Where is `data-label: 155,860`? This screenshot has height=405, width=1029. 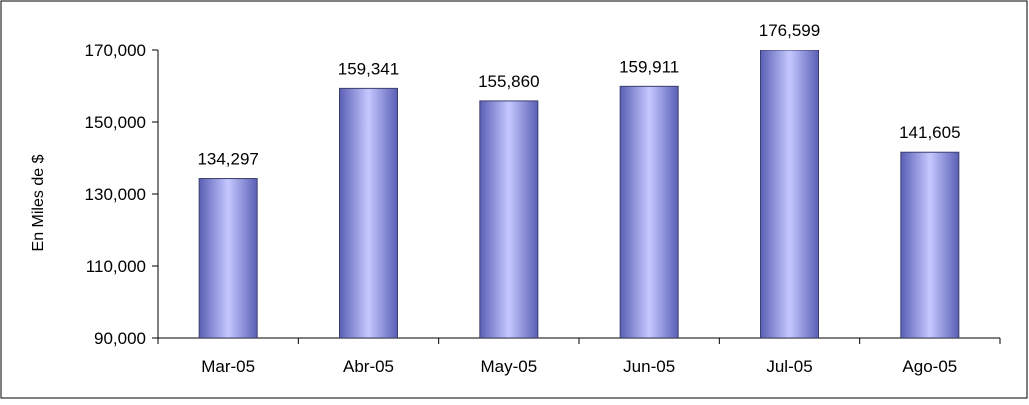 data-label: 155,860 is located at coordinates (508, 81).